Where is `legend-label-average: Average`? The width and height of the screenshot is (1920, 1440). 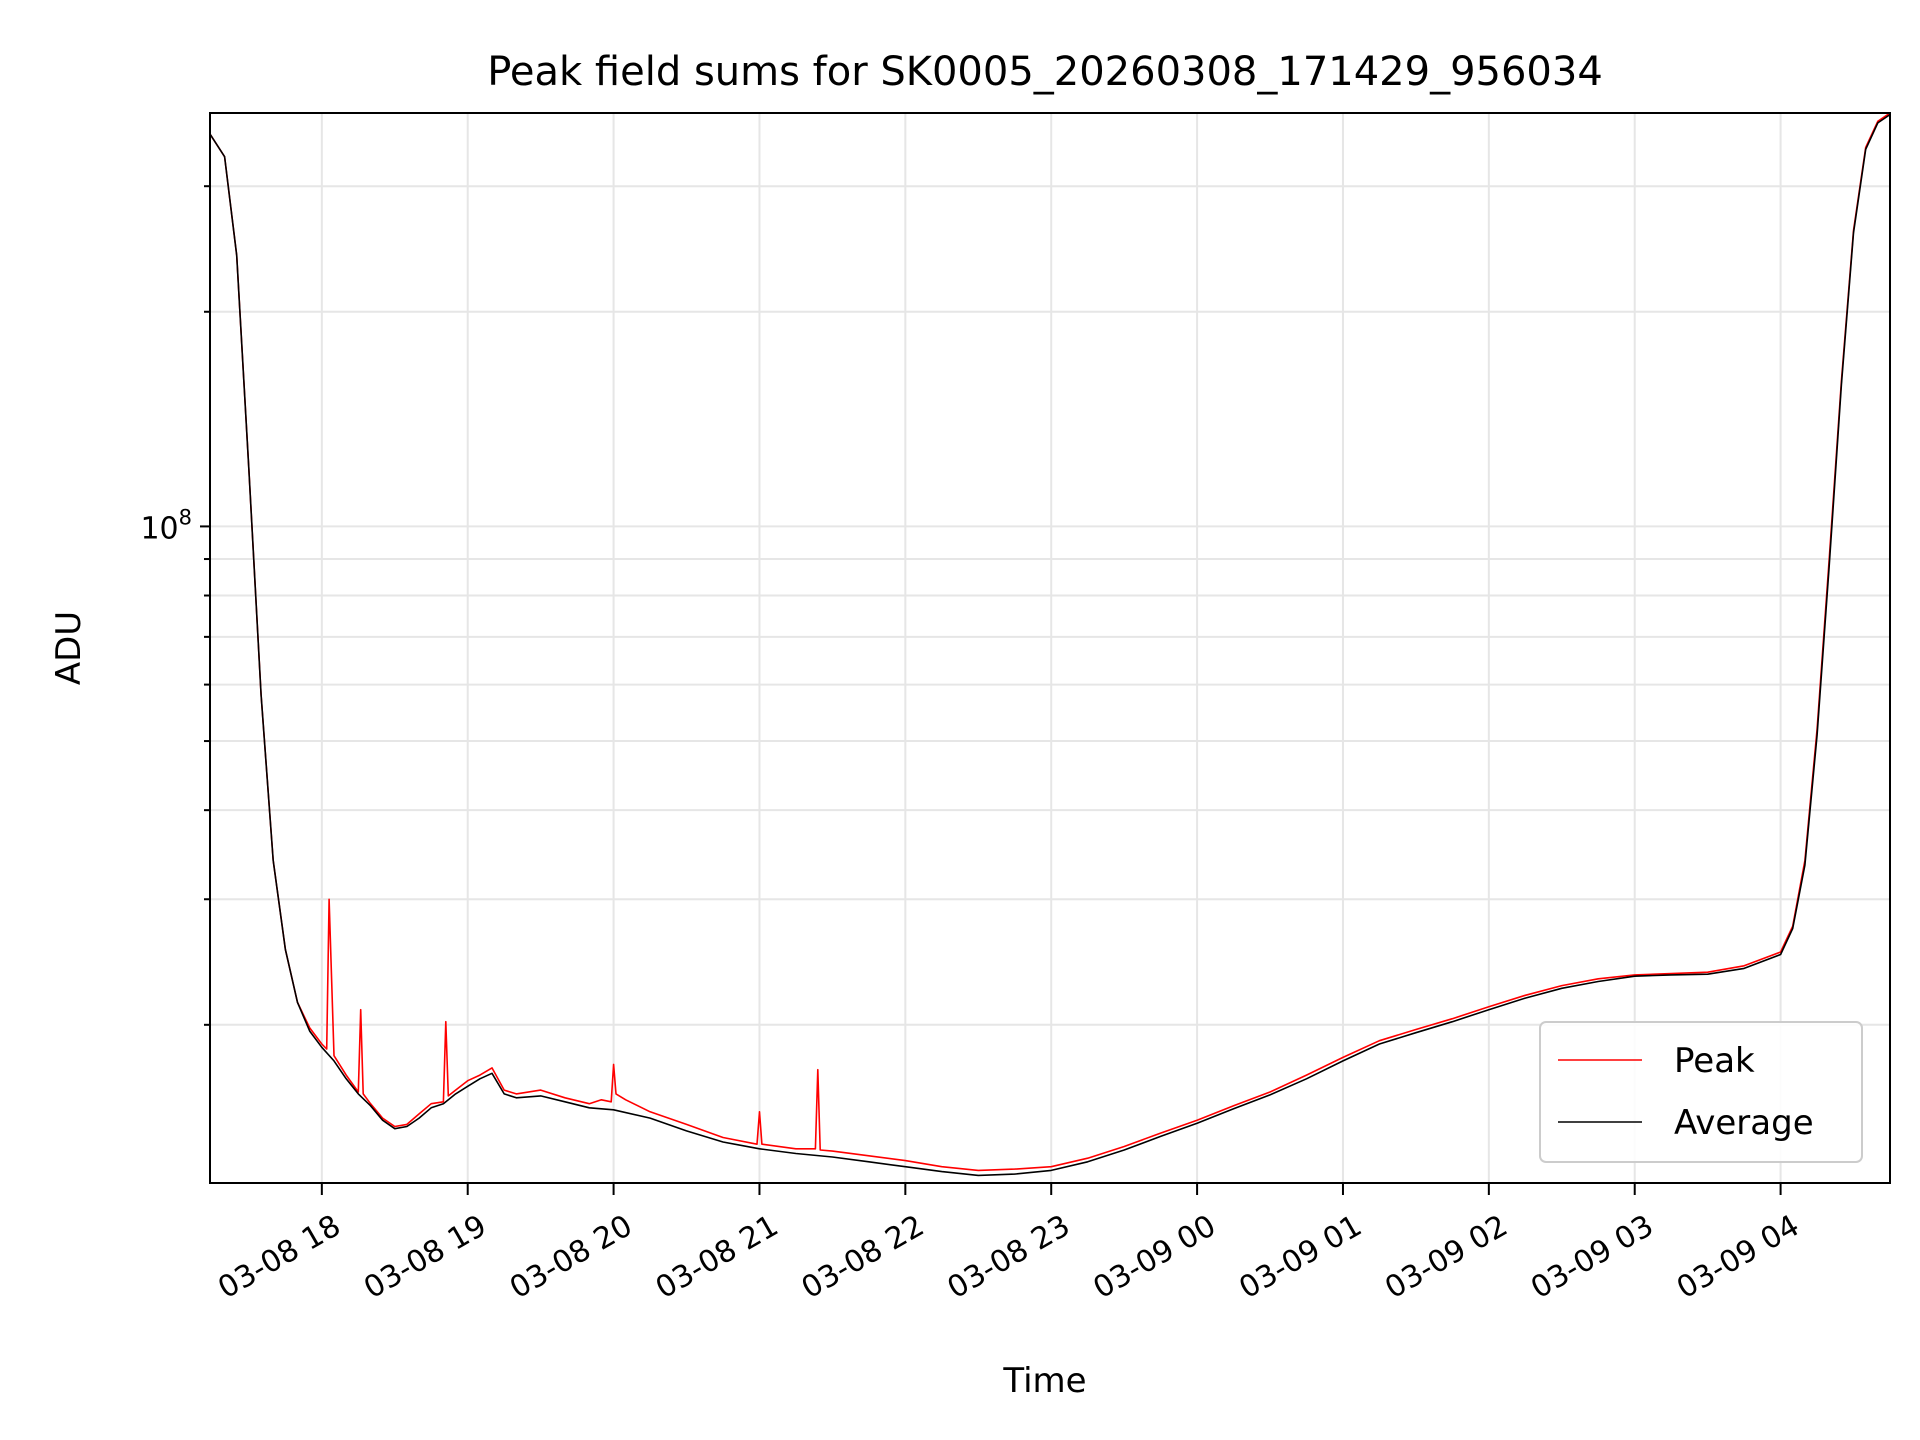 legend-label-average: Average is located at coordinates (1744, 1123).